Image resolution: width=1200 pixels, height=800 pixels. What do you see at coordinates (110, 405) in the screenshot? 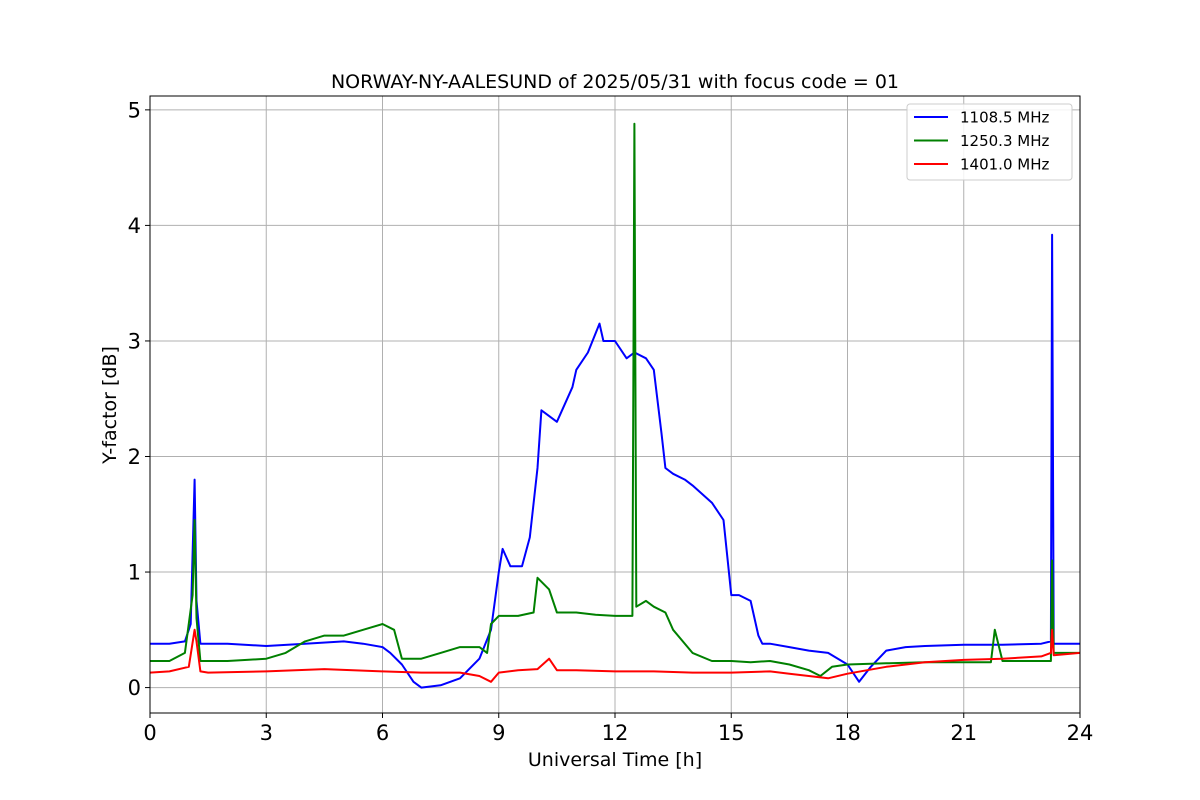
I see `y-axis-label: Y-factor [dB]` at bounding box center [110, 405].